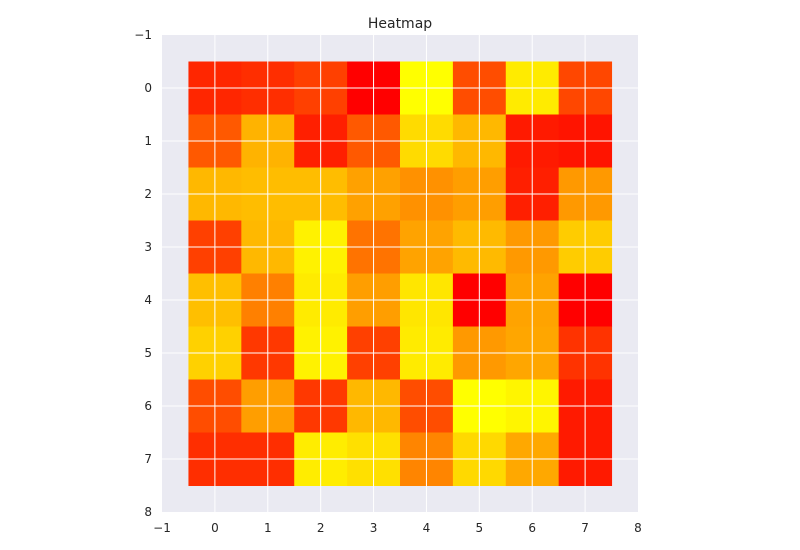  I want to click on y-tick-label: 6, so click(148, 406).